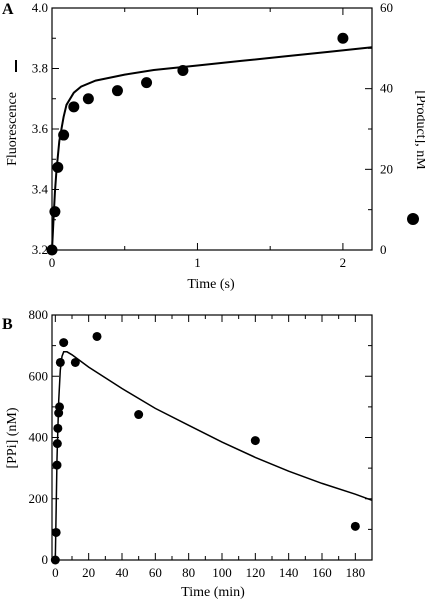 This screenshot has width=425, height=602. What do you see at coordinates (222, 572) in the screenshot?
I see `panel-b-x-tick-label: 100` at bounding box center [222, 572].